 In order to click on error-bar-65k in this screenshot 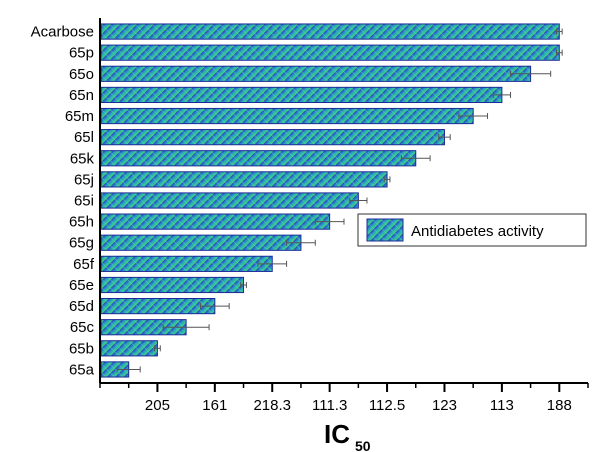, I will do `click(415, 158)`.